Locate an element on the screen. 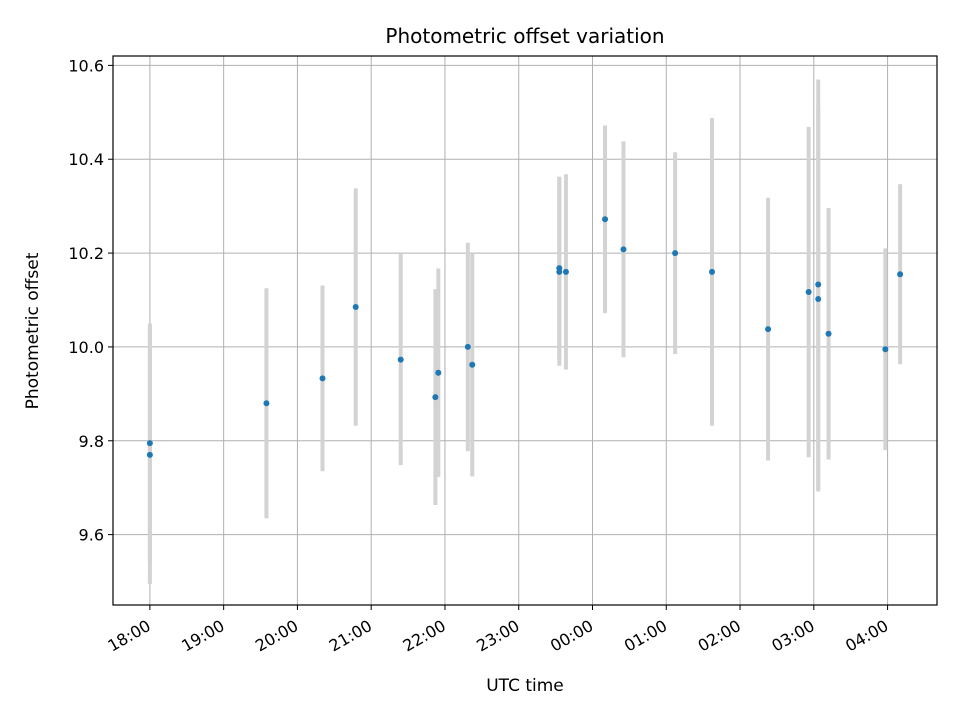 This screenshot has width=960, height=720. y-tick-label: 10.6 is located at coordinates (86, 65).